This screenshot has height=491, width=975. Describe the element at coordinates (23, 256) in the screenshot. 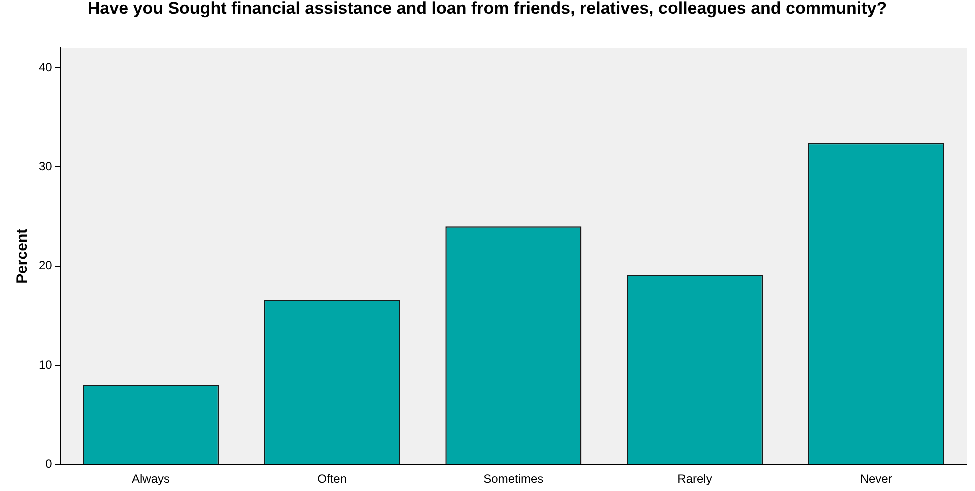

I see `y-axis-title: Percent` at that location.